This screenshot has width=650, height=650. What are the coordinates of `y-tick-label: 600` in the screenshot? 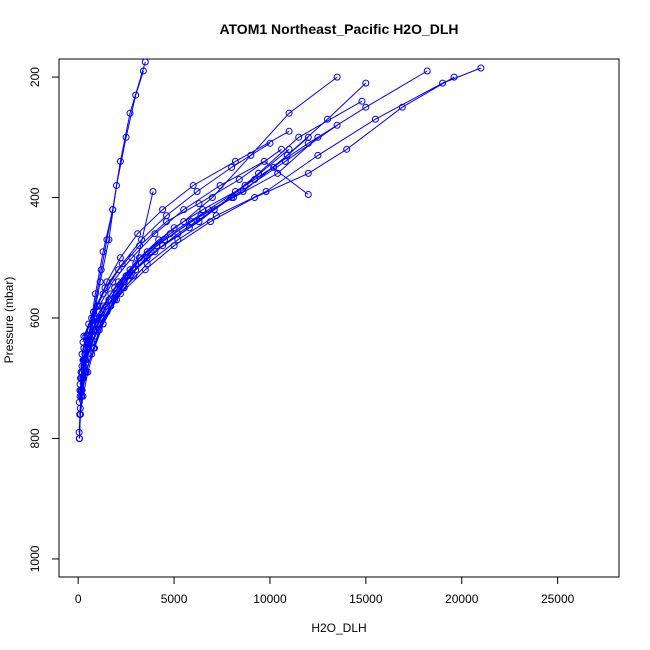 It's located at (35, 318).